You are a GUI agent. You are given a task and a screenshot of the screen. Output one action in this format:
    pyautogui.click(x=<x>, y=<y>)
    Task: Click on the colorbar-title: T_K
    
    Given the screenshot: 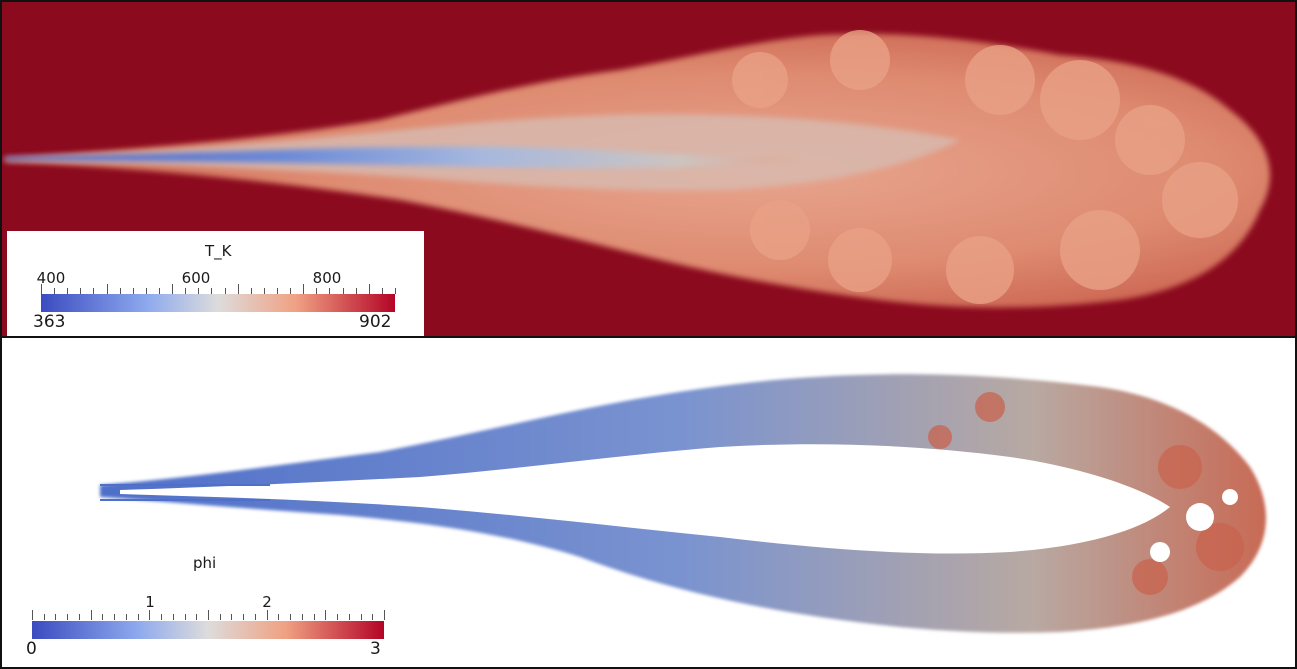 What is the action you would take?
    pyautogui.click(x=218, y=251)
    